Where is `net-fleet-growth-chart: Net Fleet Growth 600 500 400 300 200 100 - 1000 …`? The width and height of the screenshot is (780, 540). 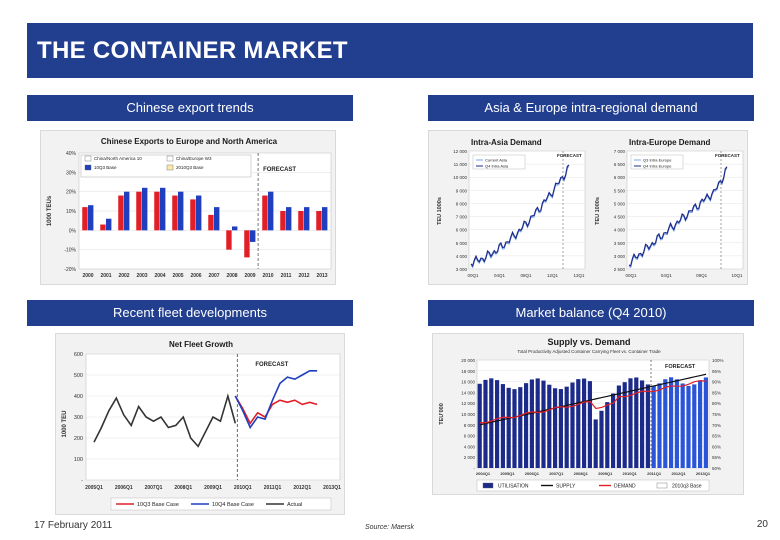 net-fleet-growth-chart: Net Fleet Growth 600 500 400 300 200 100 - 1000 … is located at coordinates (200, 424).